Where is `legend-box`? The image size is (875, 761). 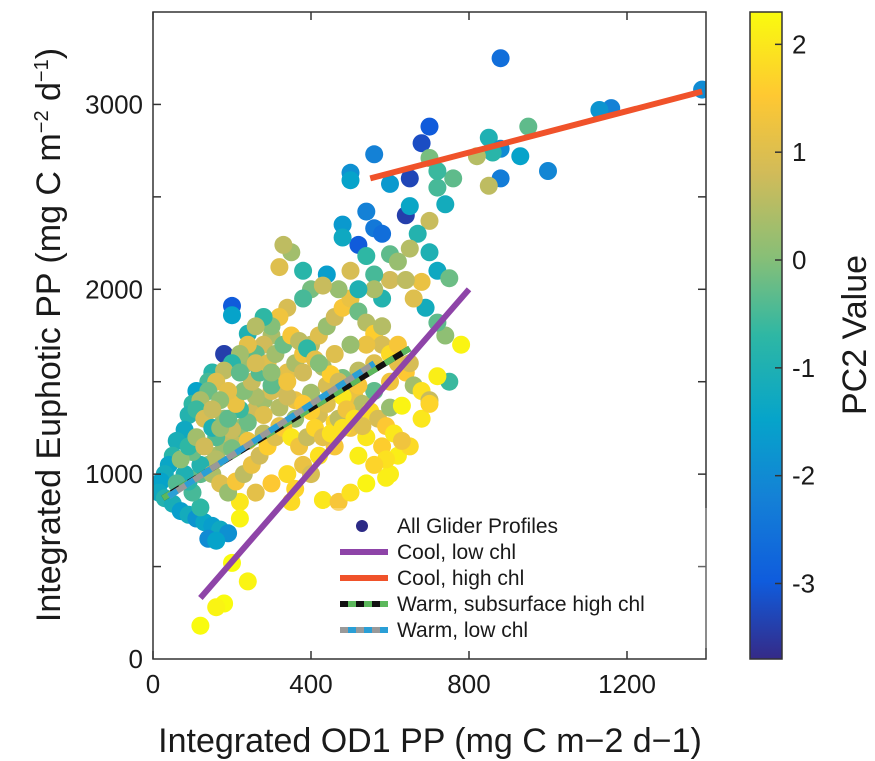
legend-box is located at coordinates (517, 578).